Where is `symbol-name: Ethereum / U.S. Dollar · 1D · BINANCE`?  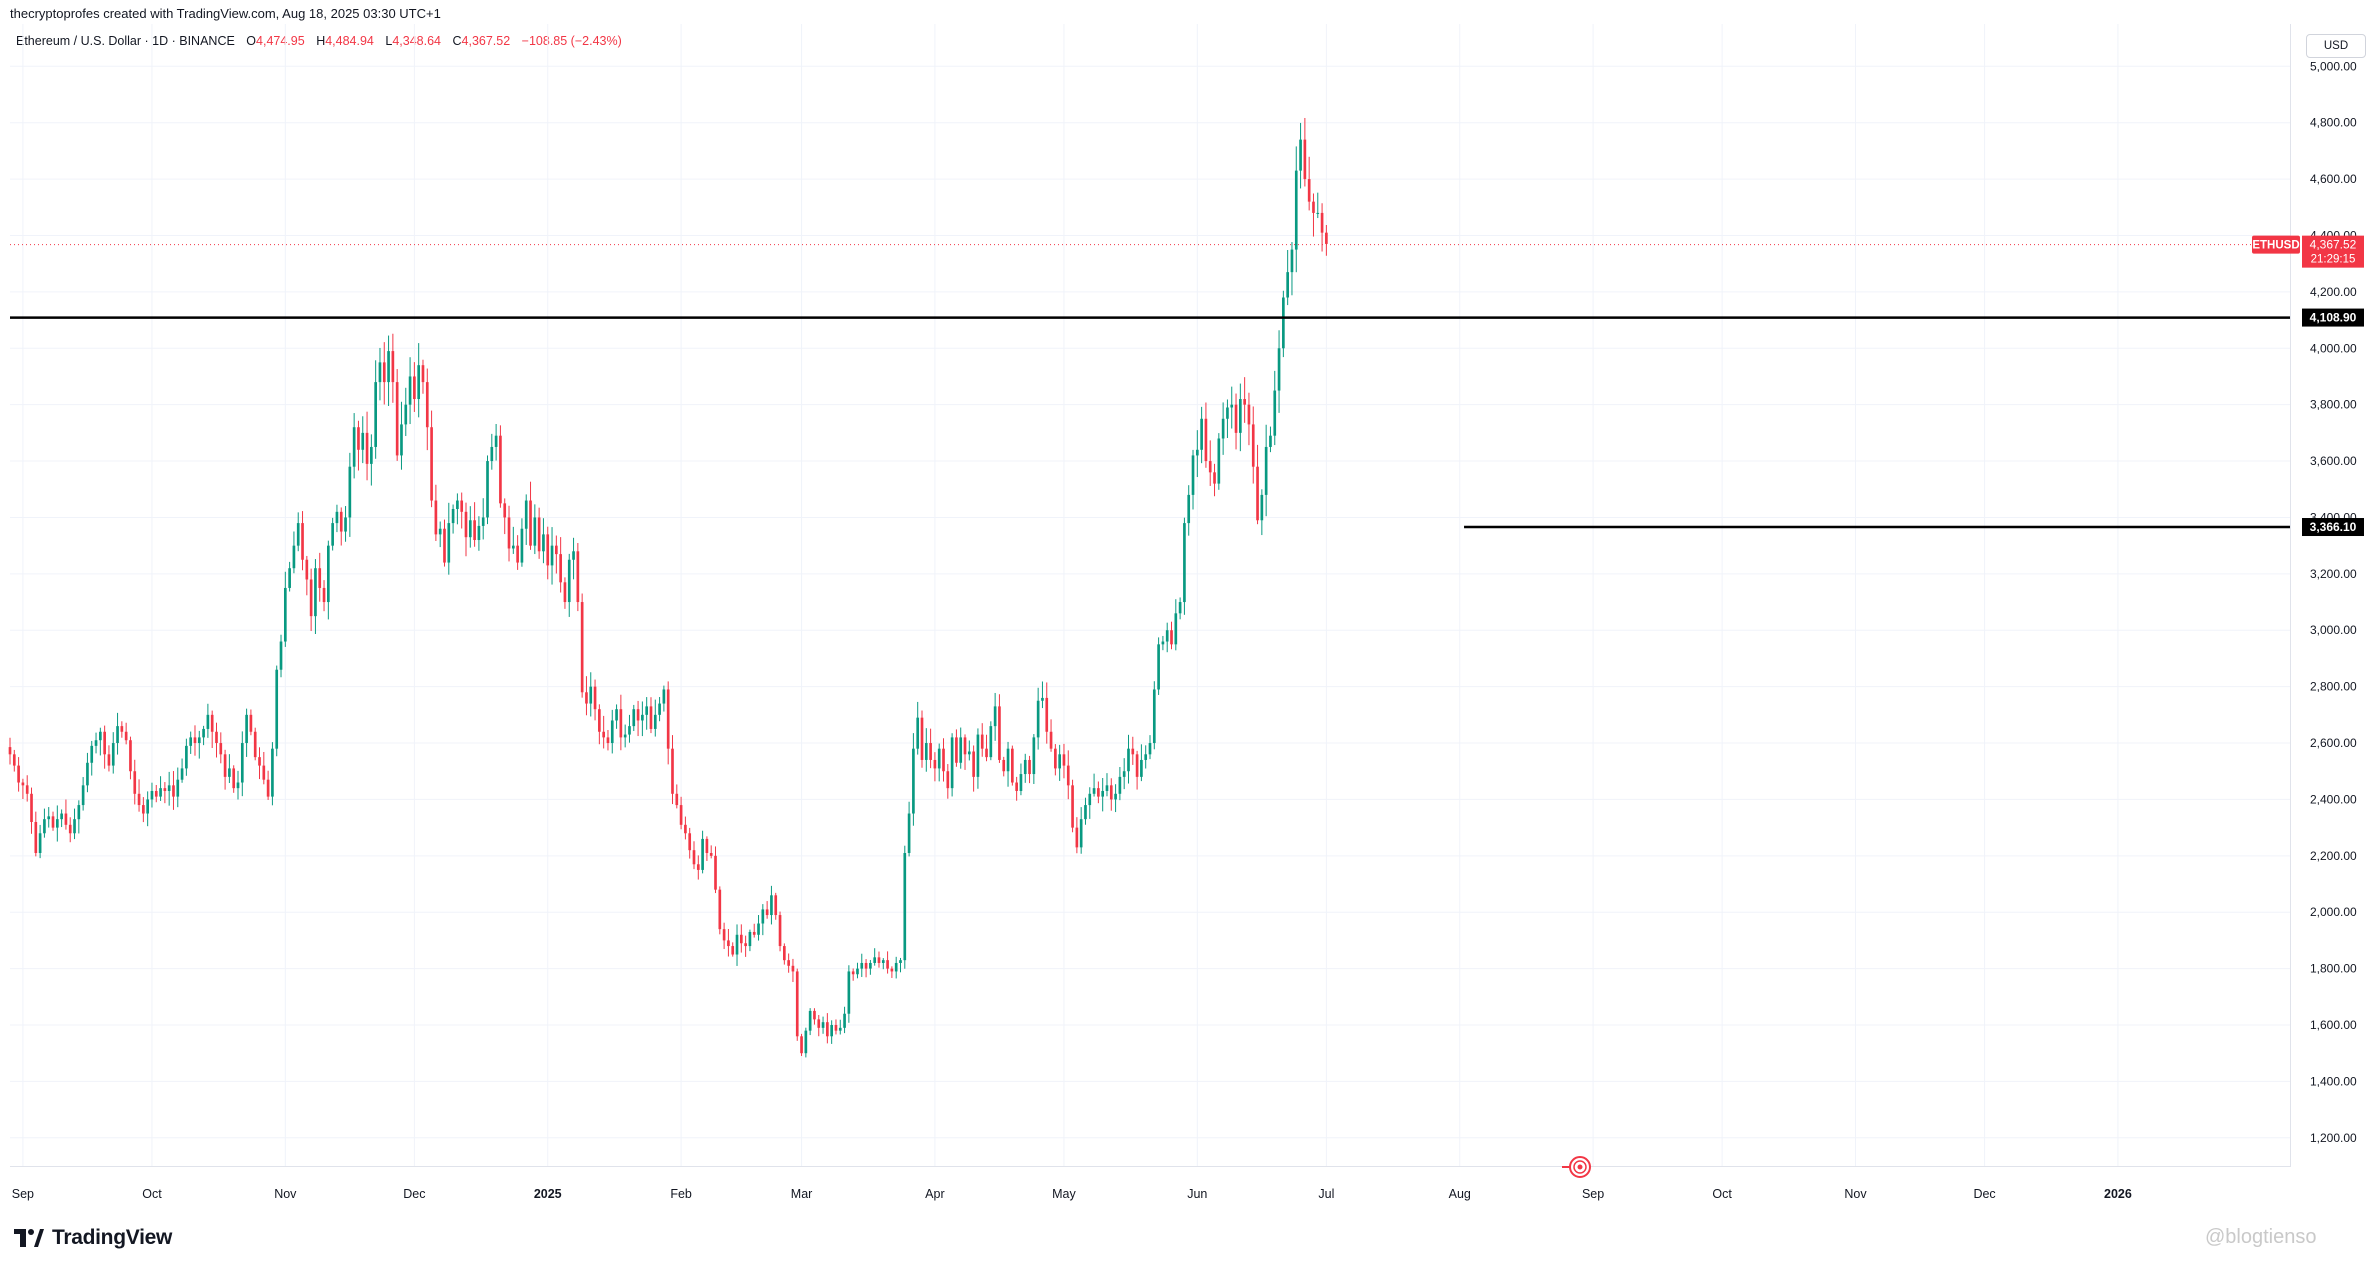
symbol-name: Ethereum / U.S. Dollar · 1D · BINANCE is located at coordinates (125, 41).